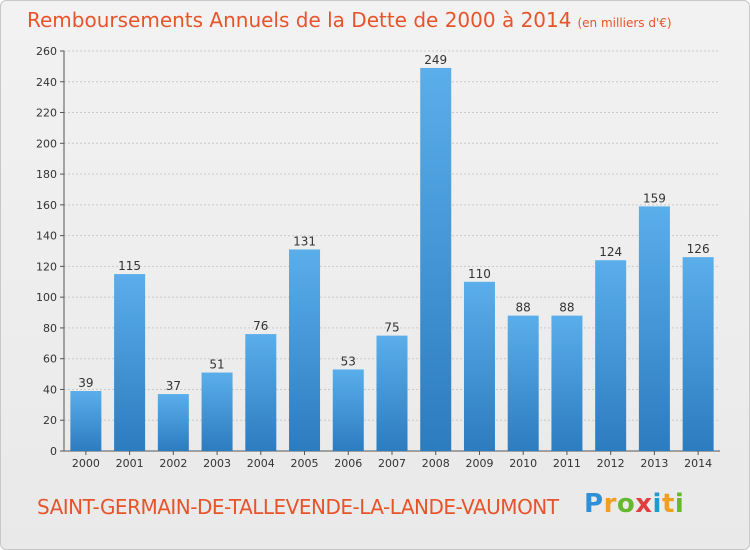  Describe the element at coordinates (217, 411) in the screenshot. I see `bar-2003` at that location.